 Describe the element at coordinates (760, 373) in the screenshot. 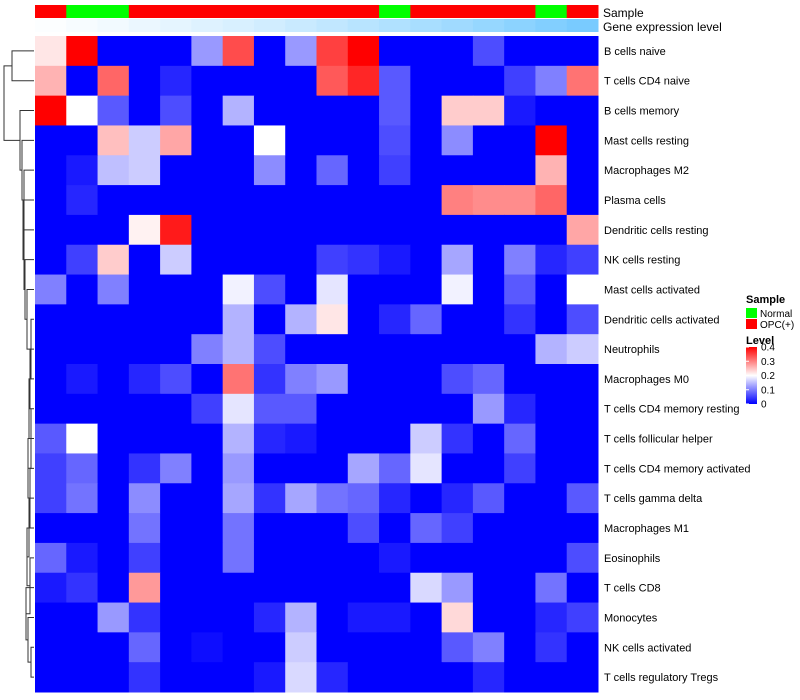

I see `level-legend: Level 0.4 0.3 0.2 0.1 0` at that location.